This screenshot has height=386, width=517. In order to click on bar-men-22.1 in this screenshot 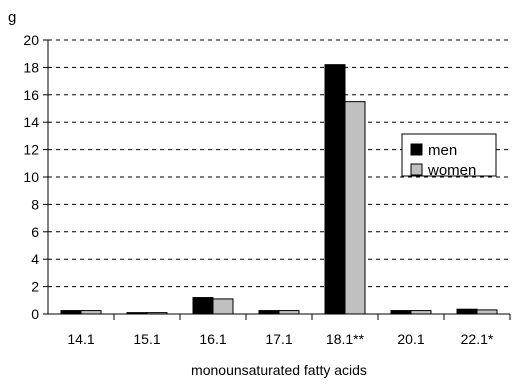, I will do `click(467, 311)`.